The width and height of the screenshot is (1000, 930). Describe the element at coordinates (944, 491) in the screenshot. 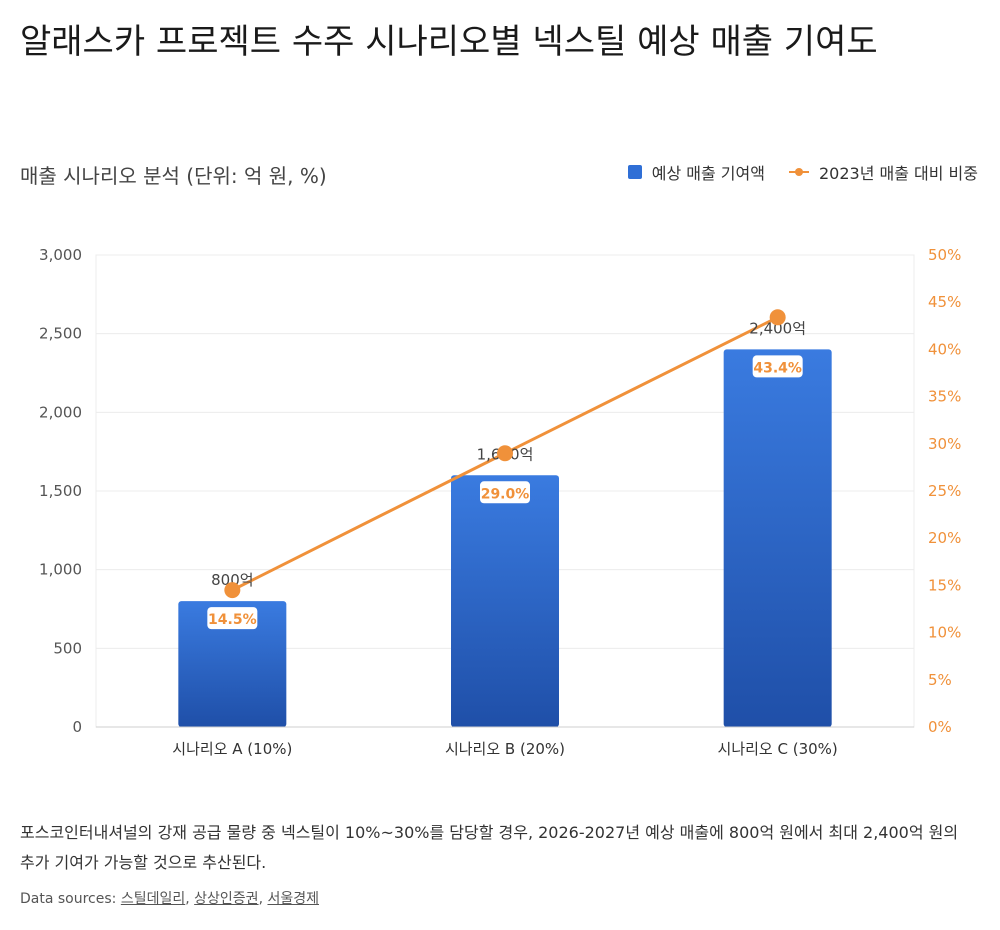

I see `y-right-tick-label: 25%` at that location.